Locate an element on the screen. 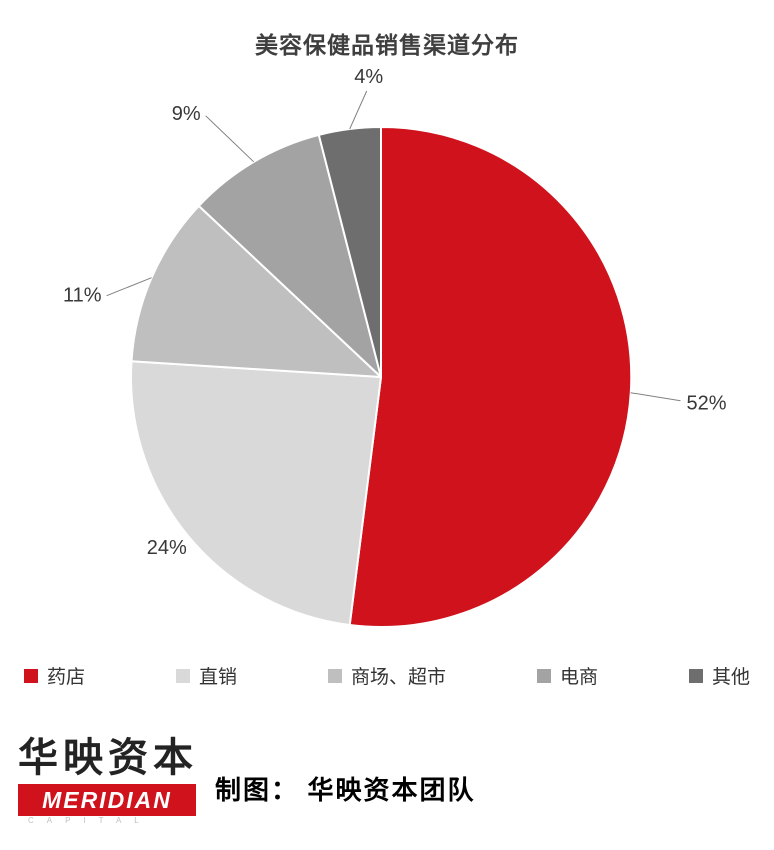  pct-label-2: 11% is located at coordinates (82, 296).